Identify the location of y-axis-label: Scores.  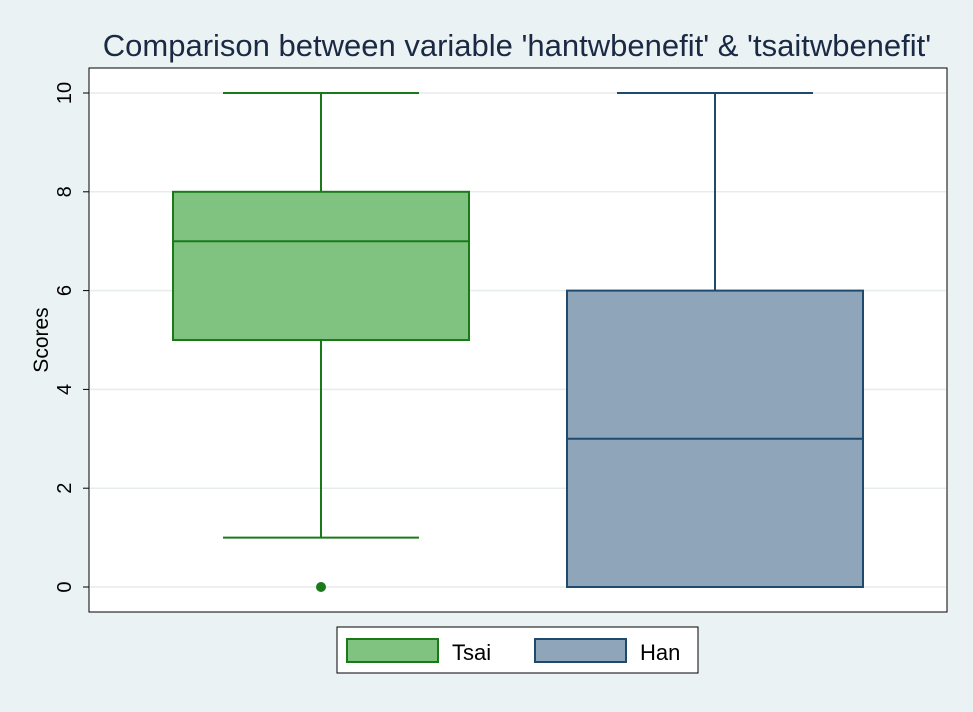
(41, 339).